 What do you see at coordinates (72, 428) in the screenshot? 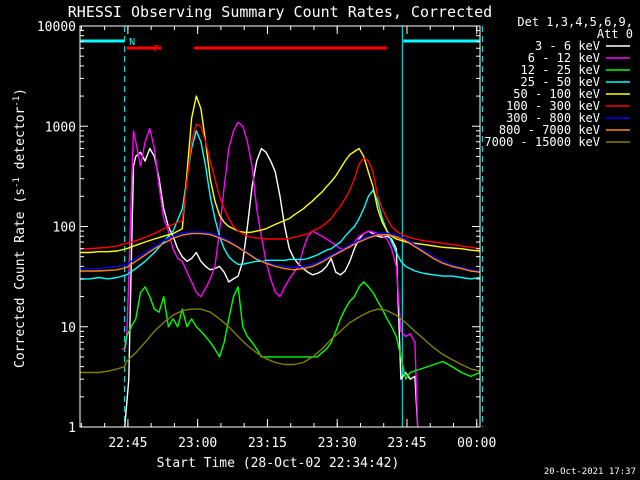
I see `y-tick-label-0: 1` at bounding box center [72, 428].